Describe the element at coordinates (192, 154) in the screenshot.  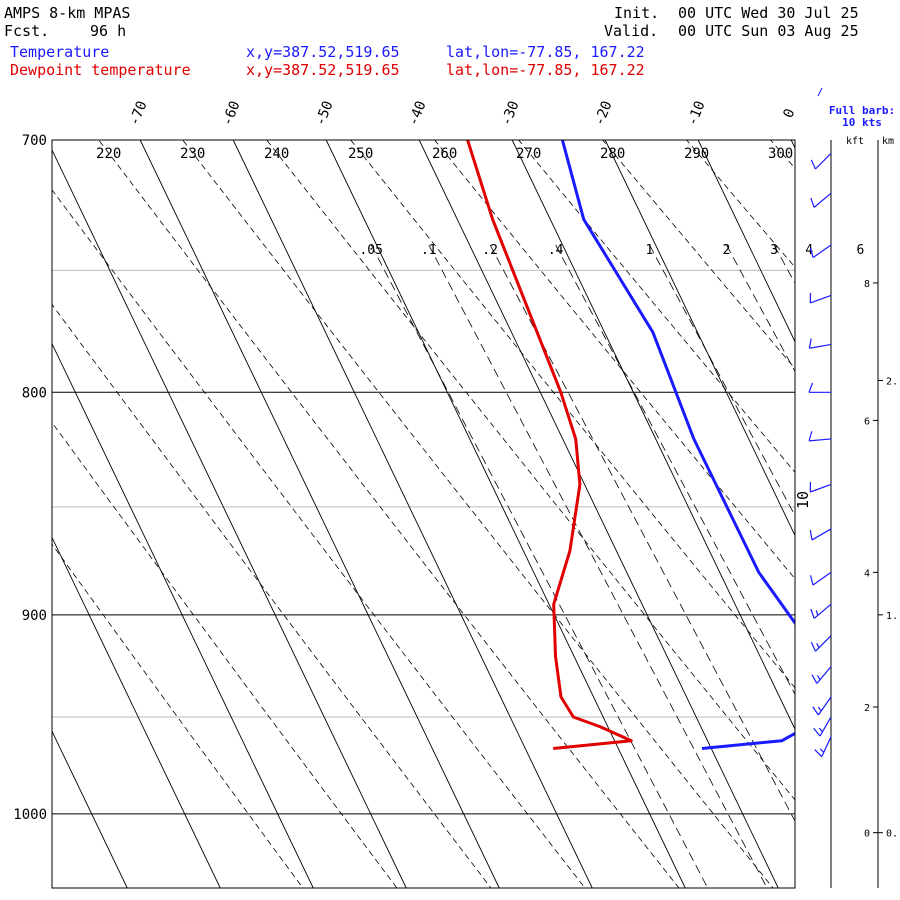
I see `adiabat-label: 230` at that location.